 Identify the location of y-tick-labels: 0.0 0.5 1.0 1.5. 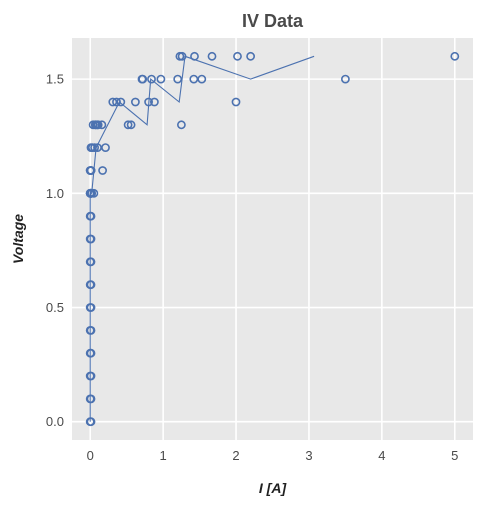
(55, 251).